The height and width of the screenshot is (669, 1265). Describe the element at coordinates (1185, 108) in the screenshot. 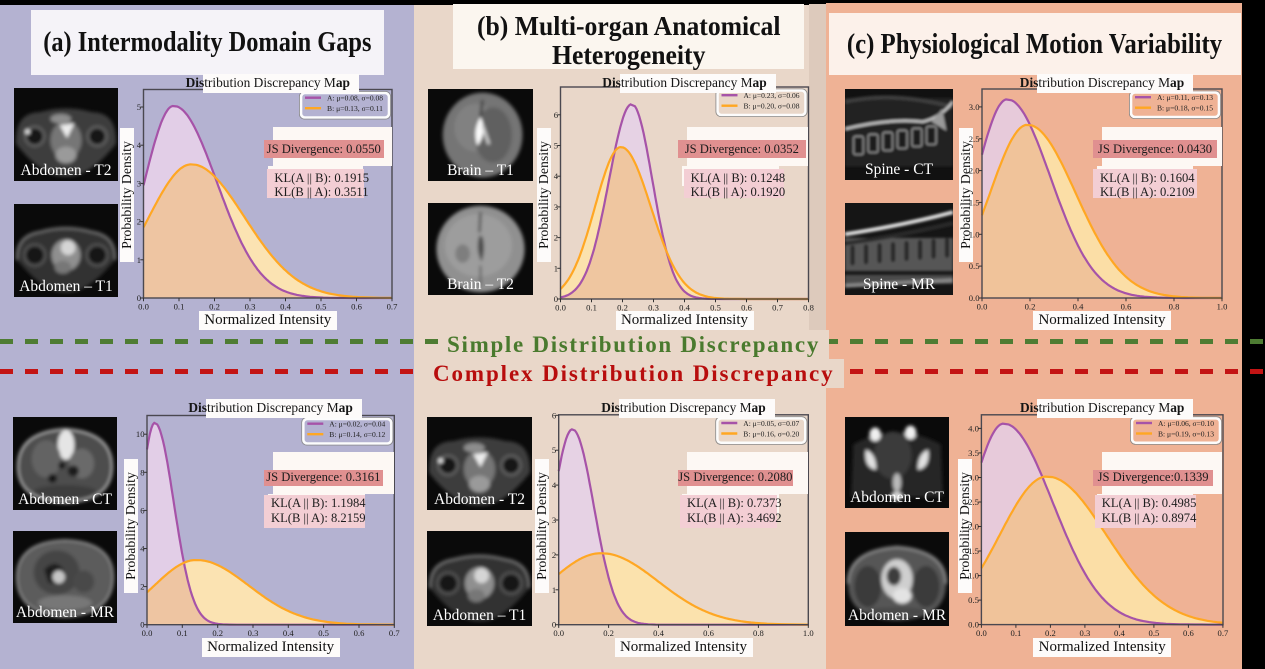

I see `svg-text: B: μ=0.18, σ=0.15` at that location.